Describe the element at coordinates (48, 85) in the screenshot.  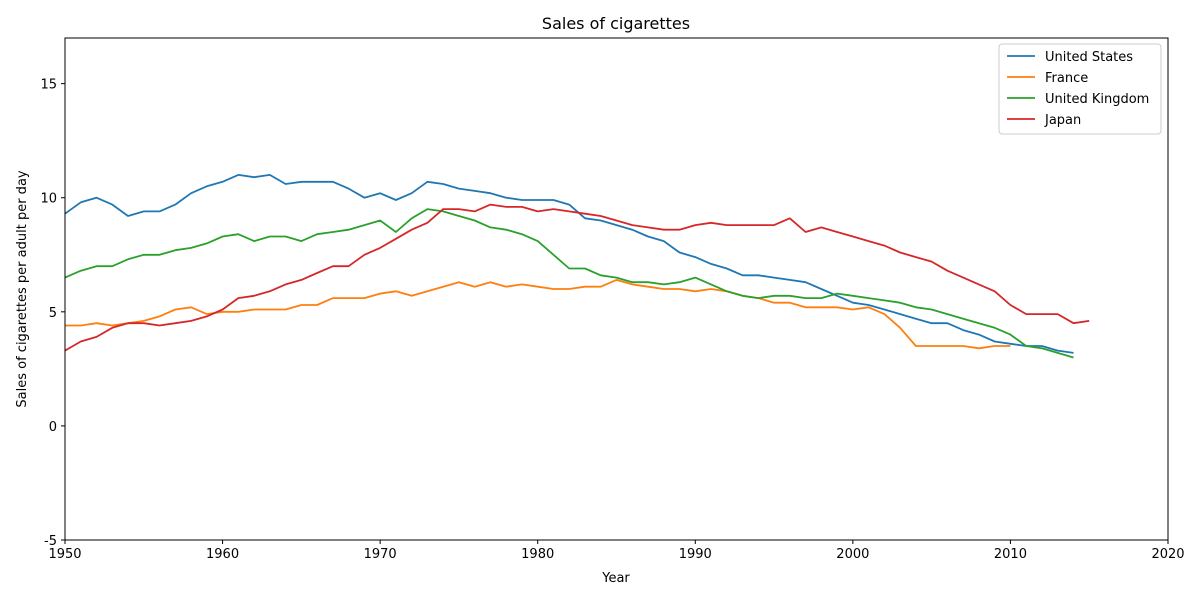
I see `y-tick-label: 15` at that location.